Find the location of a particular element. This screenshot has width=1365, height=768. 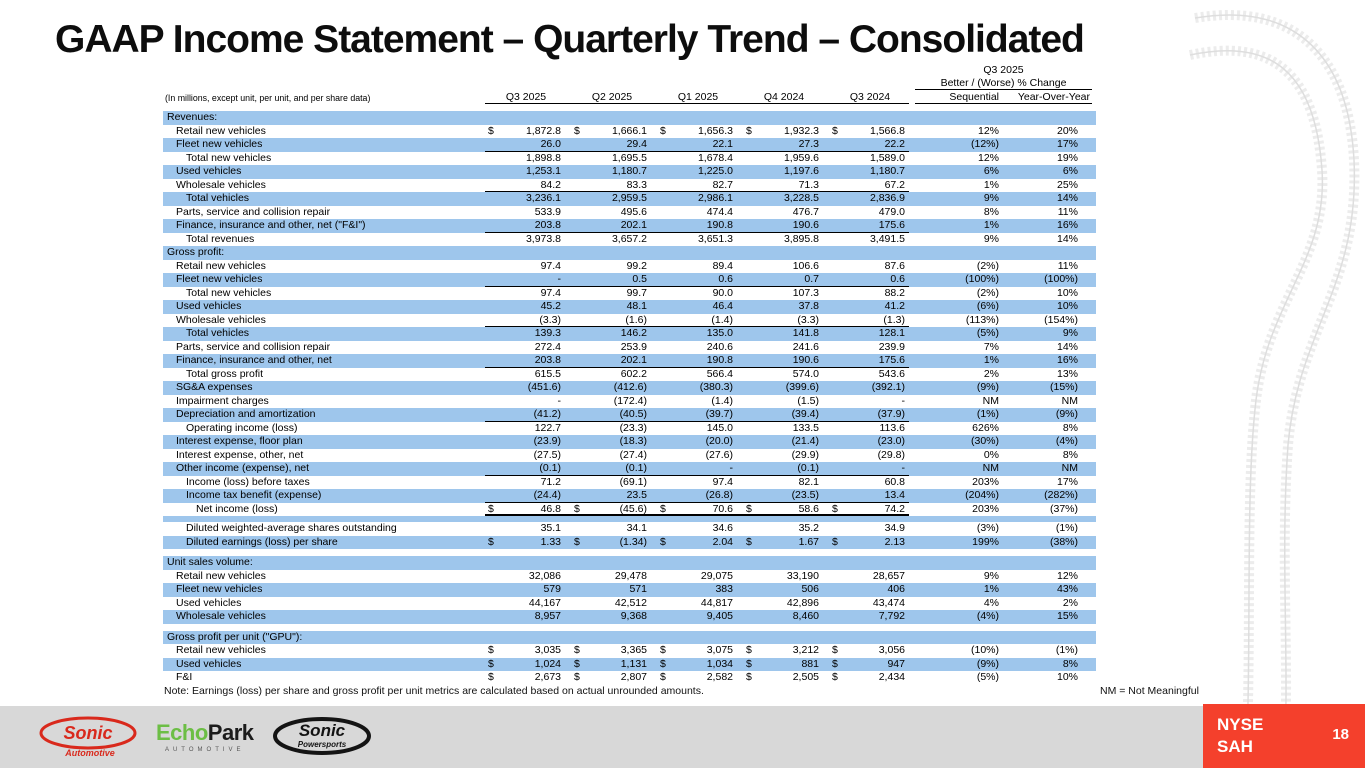

sequential-change: 8% is located at coordinates (991, 211).